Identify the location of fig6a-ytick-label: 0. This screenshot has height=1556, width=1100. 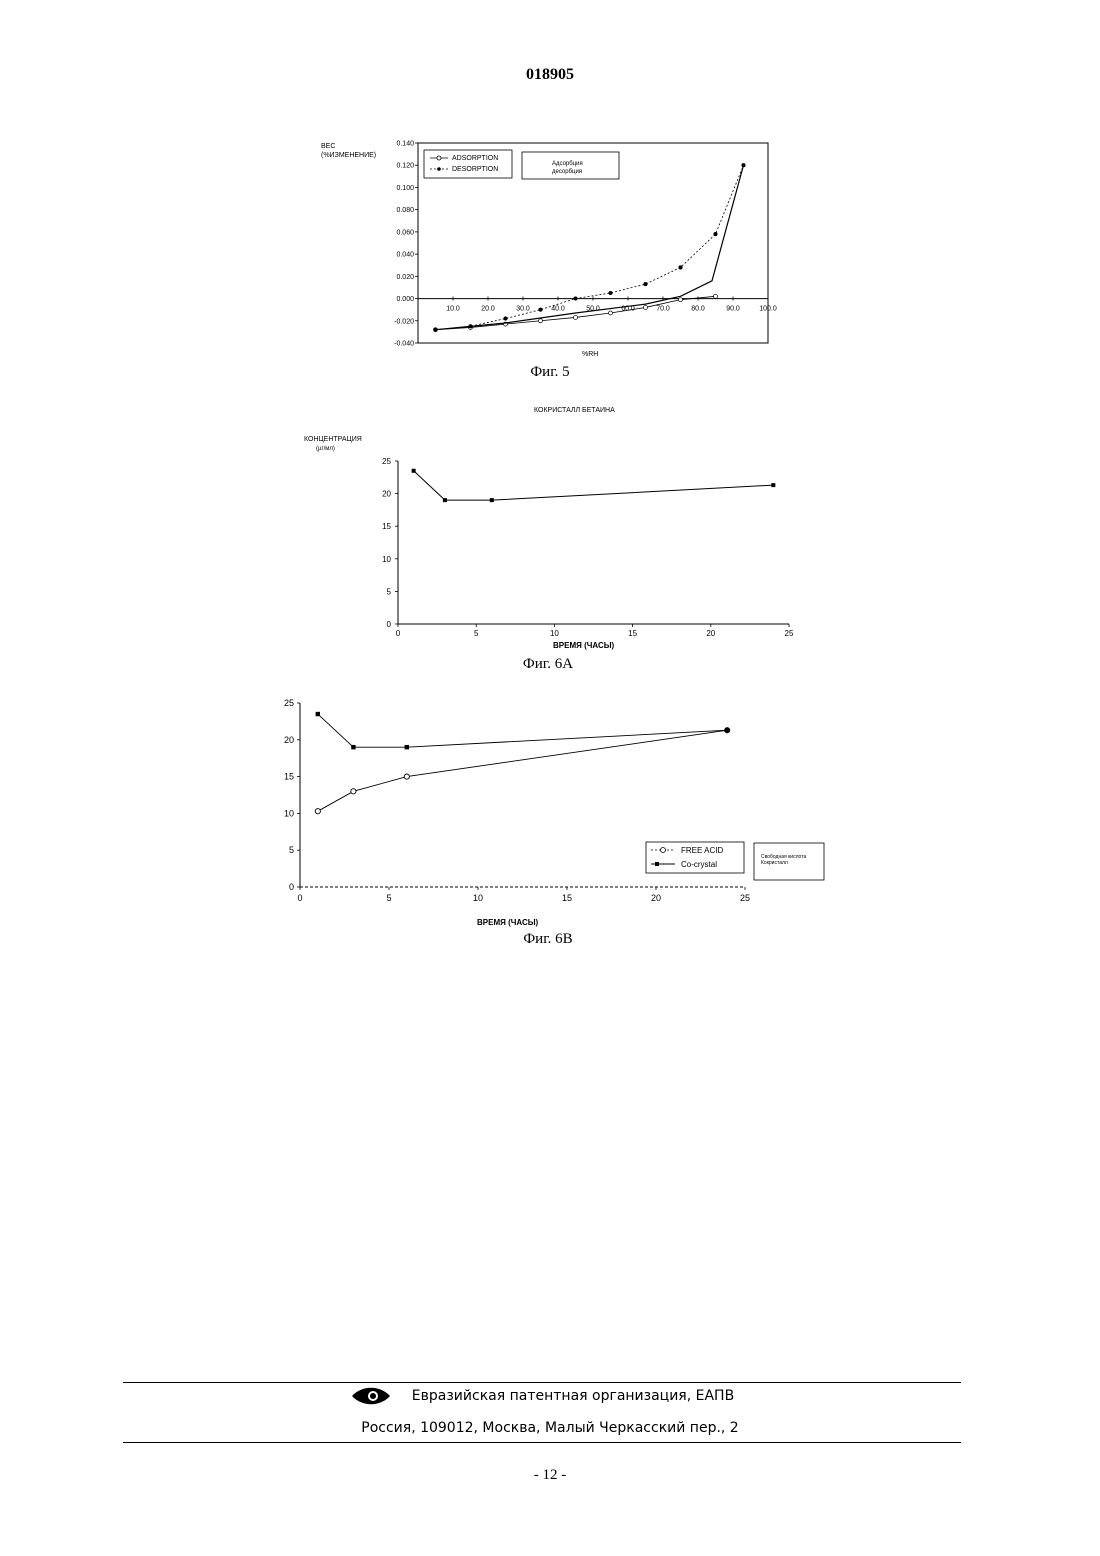
(389, 624).